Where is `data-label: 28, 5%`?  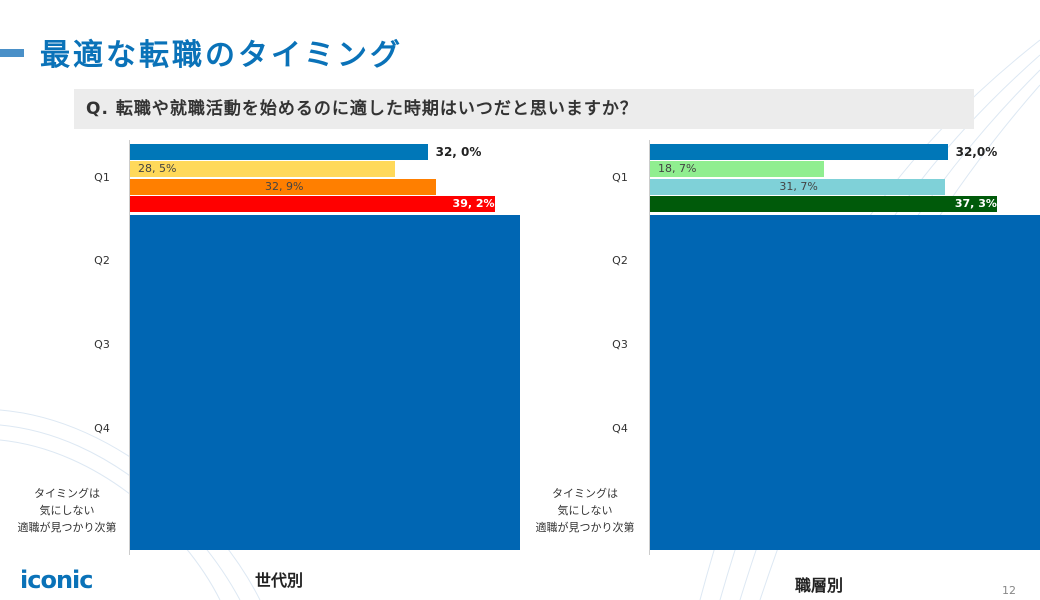 data-label: 28, 5% is located at coordinates (157, 168).